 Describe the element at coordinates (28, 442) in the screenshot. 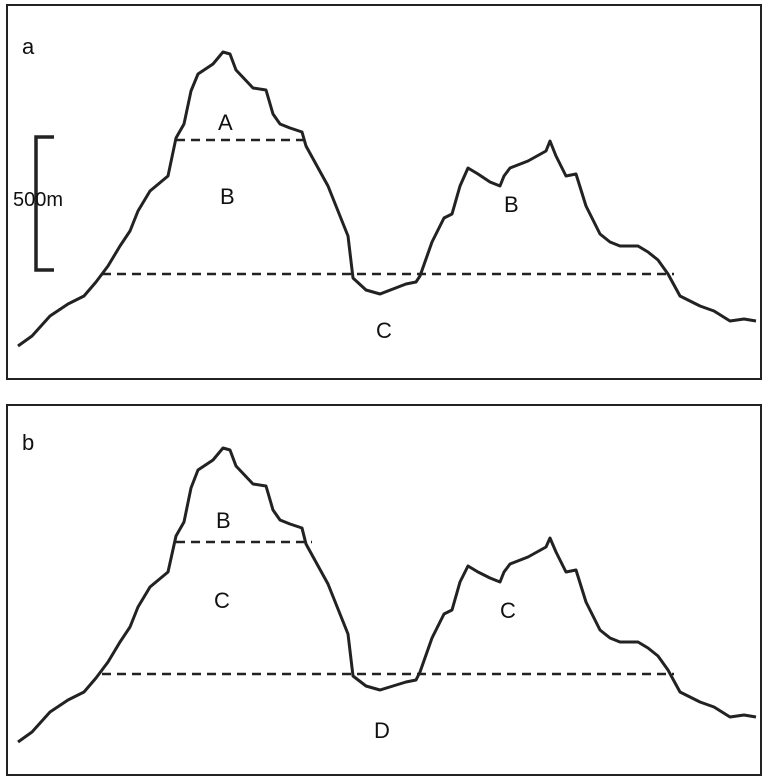

I see `panel-b-label: b` at that location.